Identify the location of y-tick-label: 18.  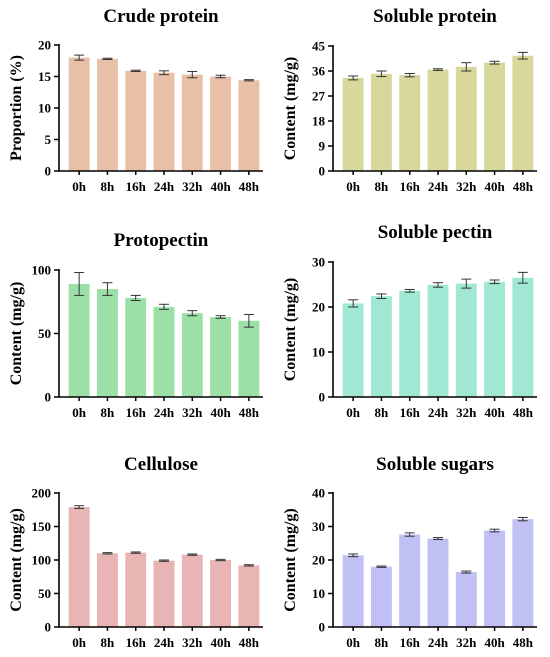
(319, 121).